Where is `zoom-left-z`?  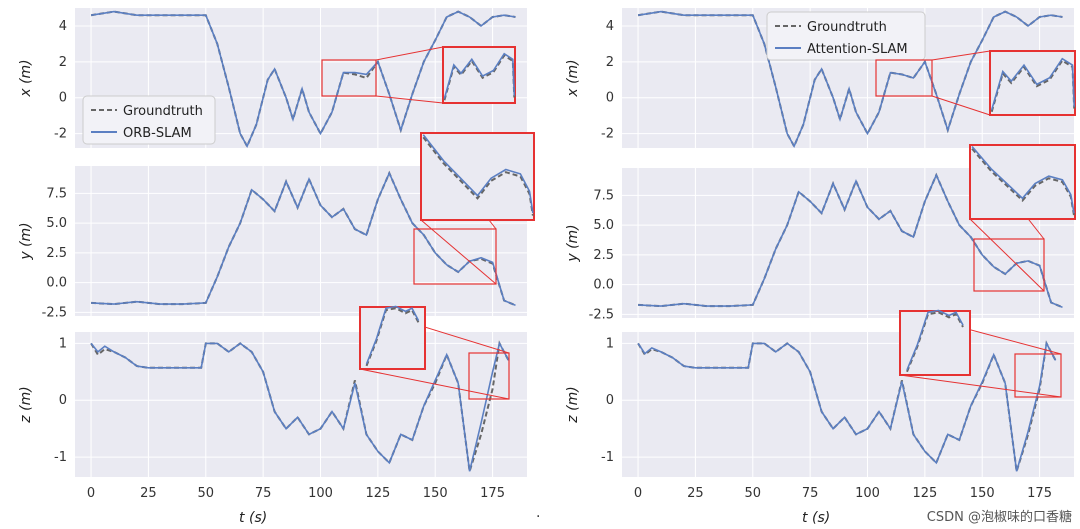 zoom-left-z is located at coordinates (434, 352).